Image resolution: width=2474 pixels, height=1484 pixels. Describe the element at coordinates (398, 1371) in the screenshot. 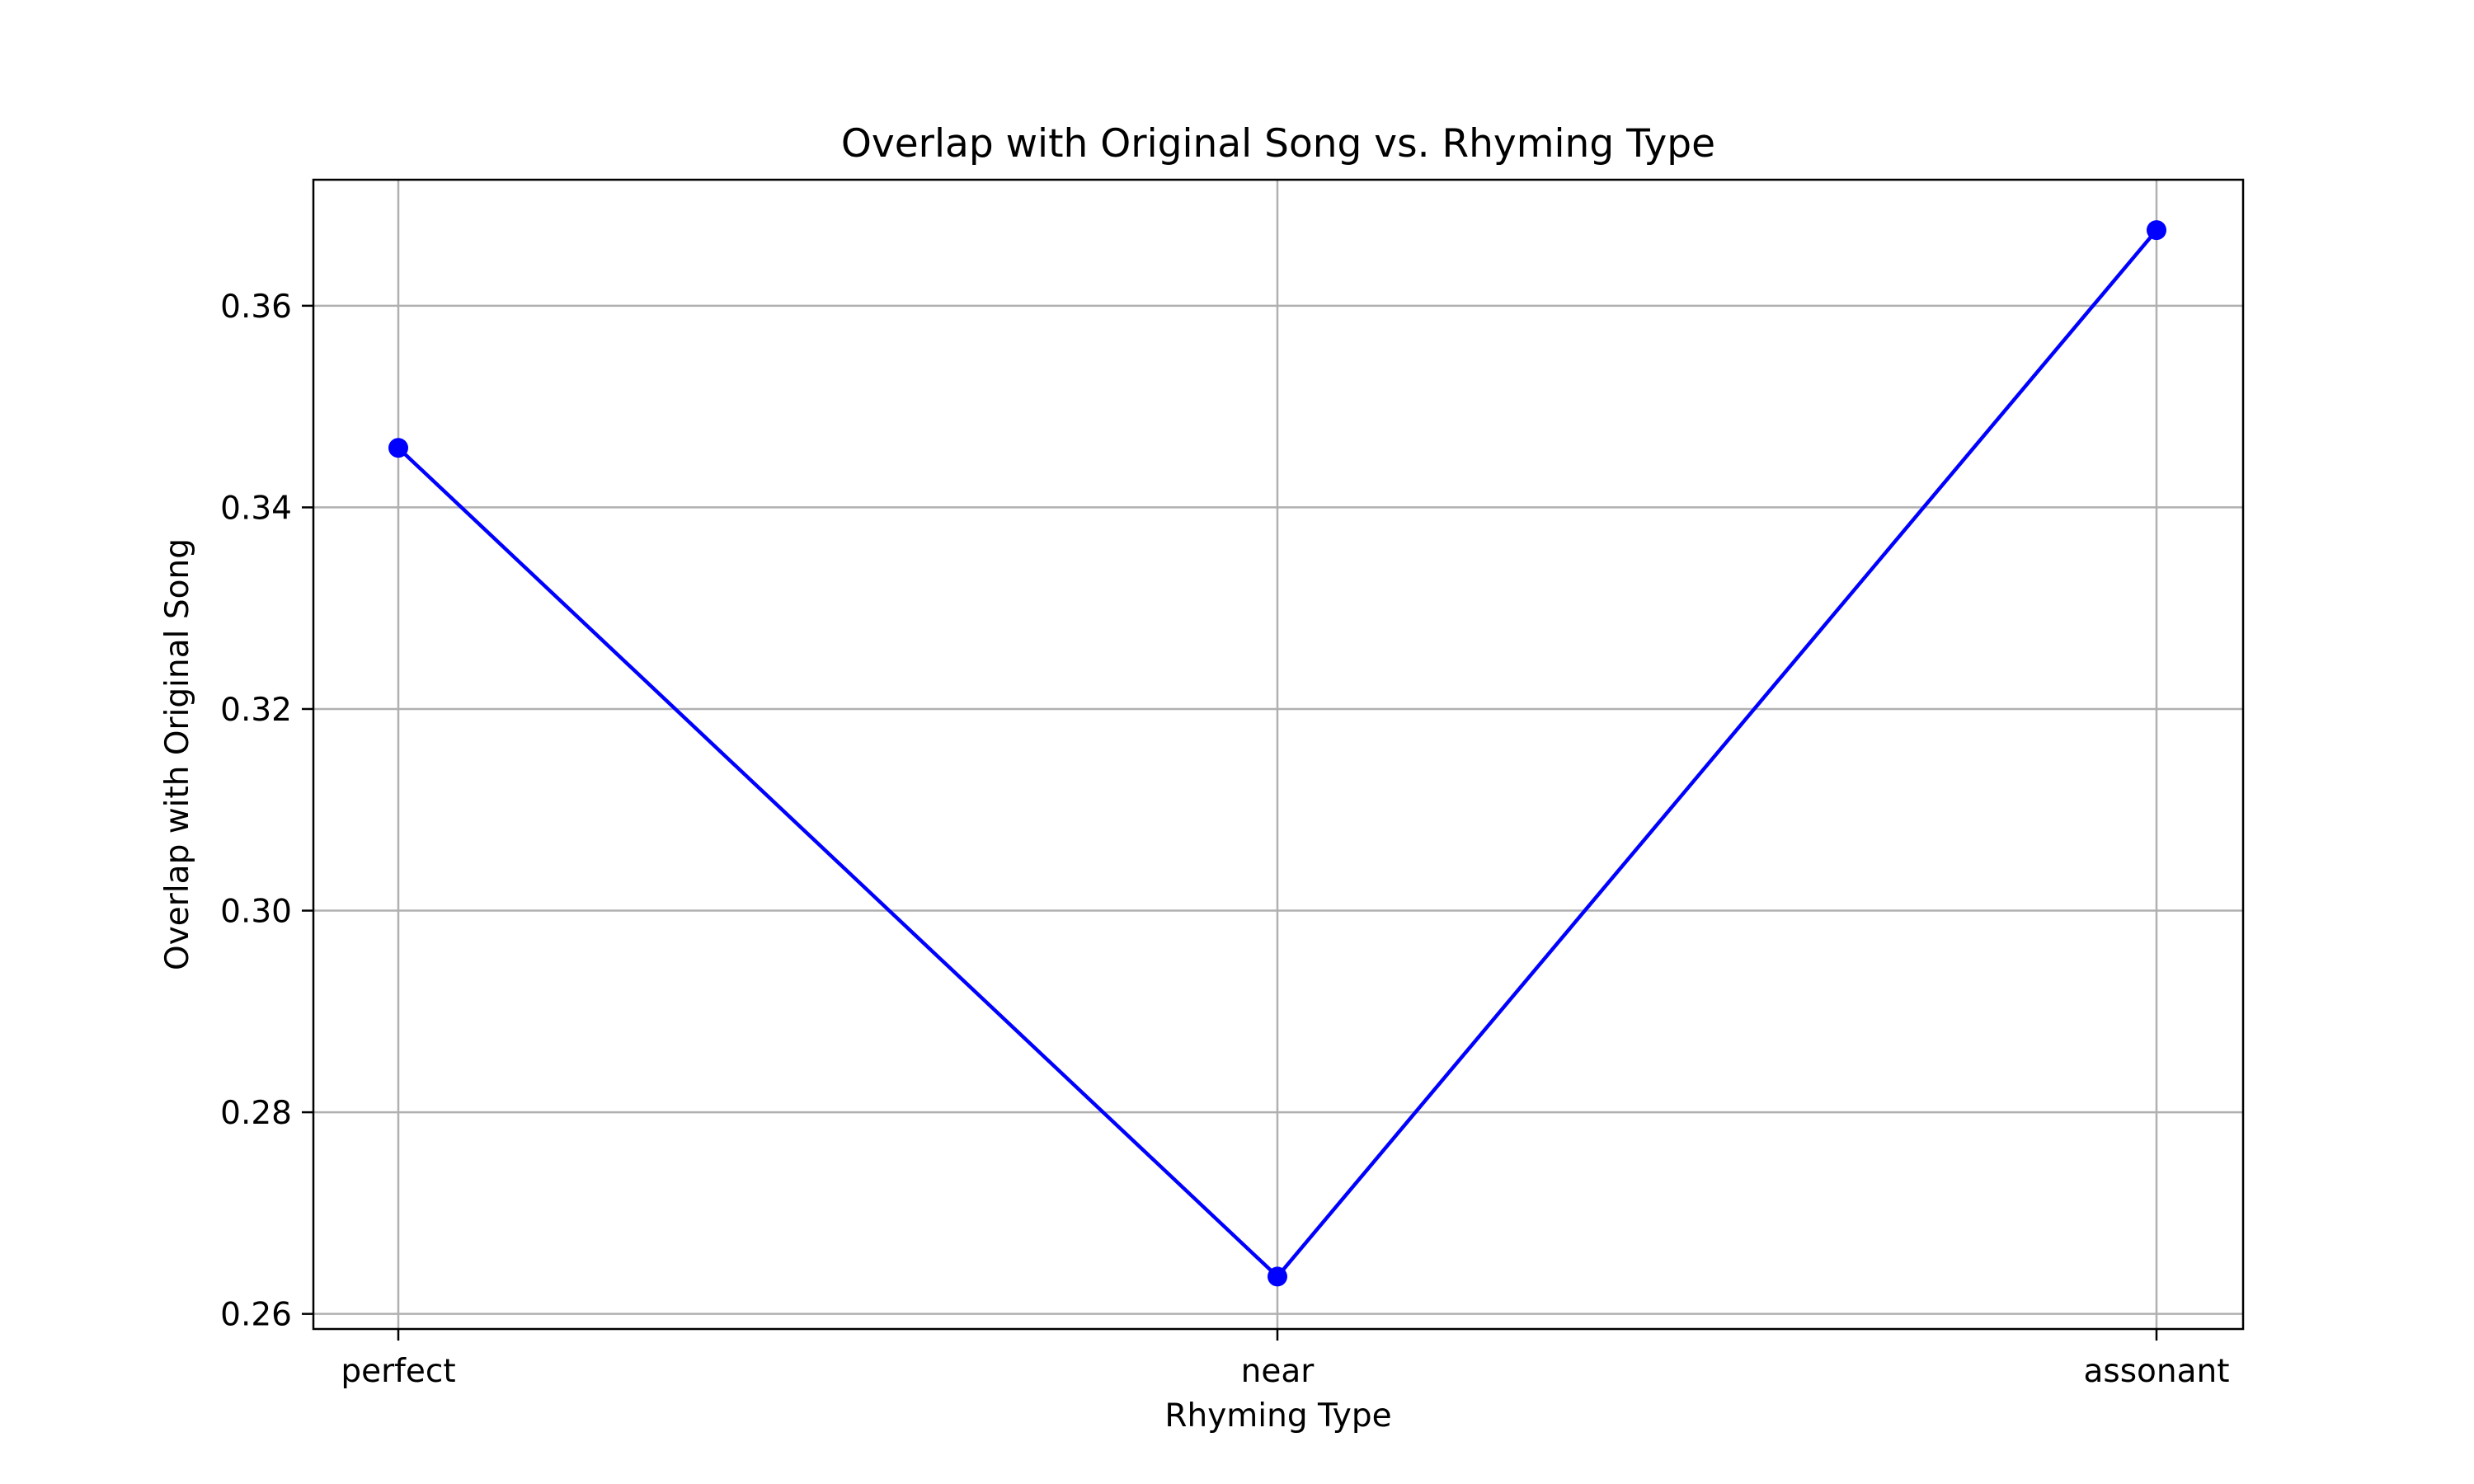

I see `x-tick-label: perfect` at that location.